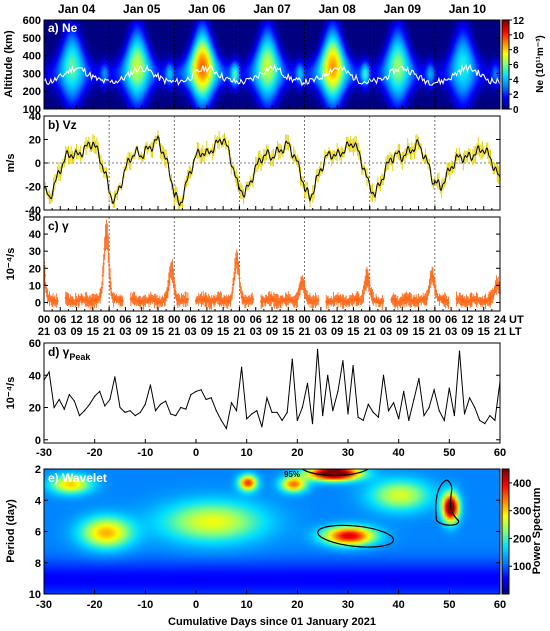 This screenshot has height=631, width=550. I want to click on ut-tick-label-end: 24, so click(500, 320).